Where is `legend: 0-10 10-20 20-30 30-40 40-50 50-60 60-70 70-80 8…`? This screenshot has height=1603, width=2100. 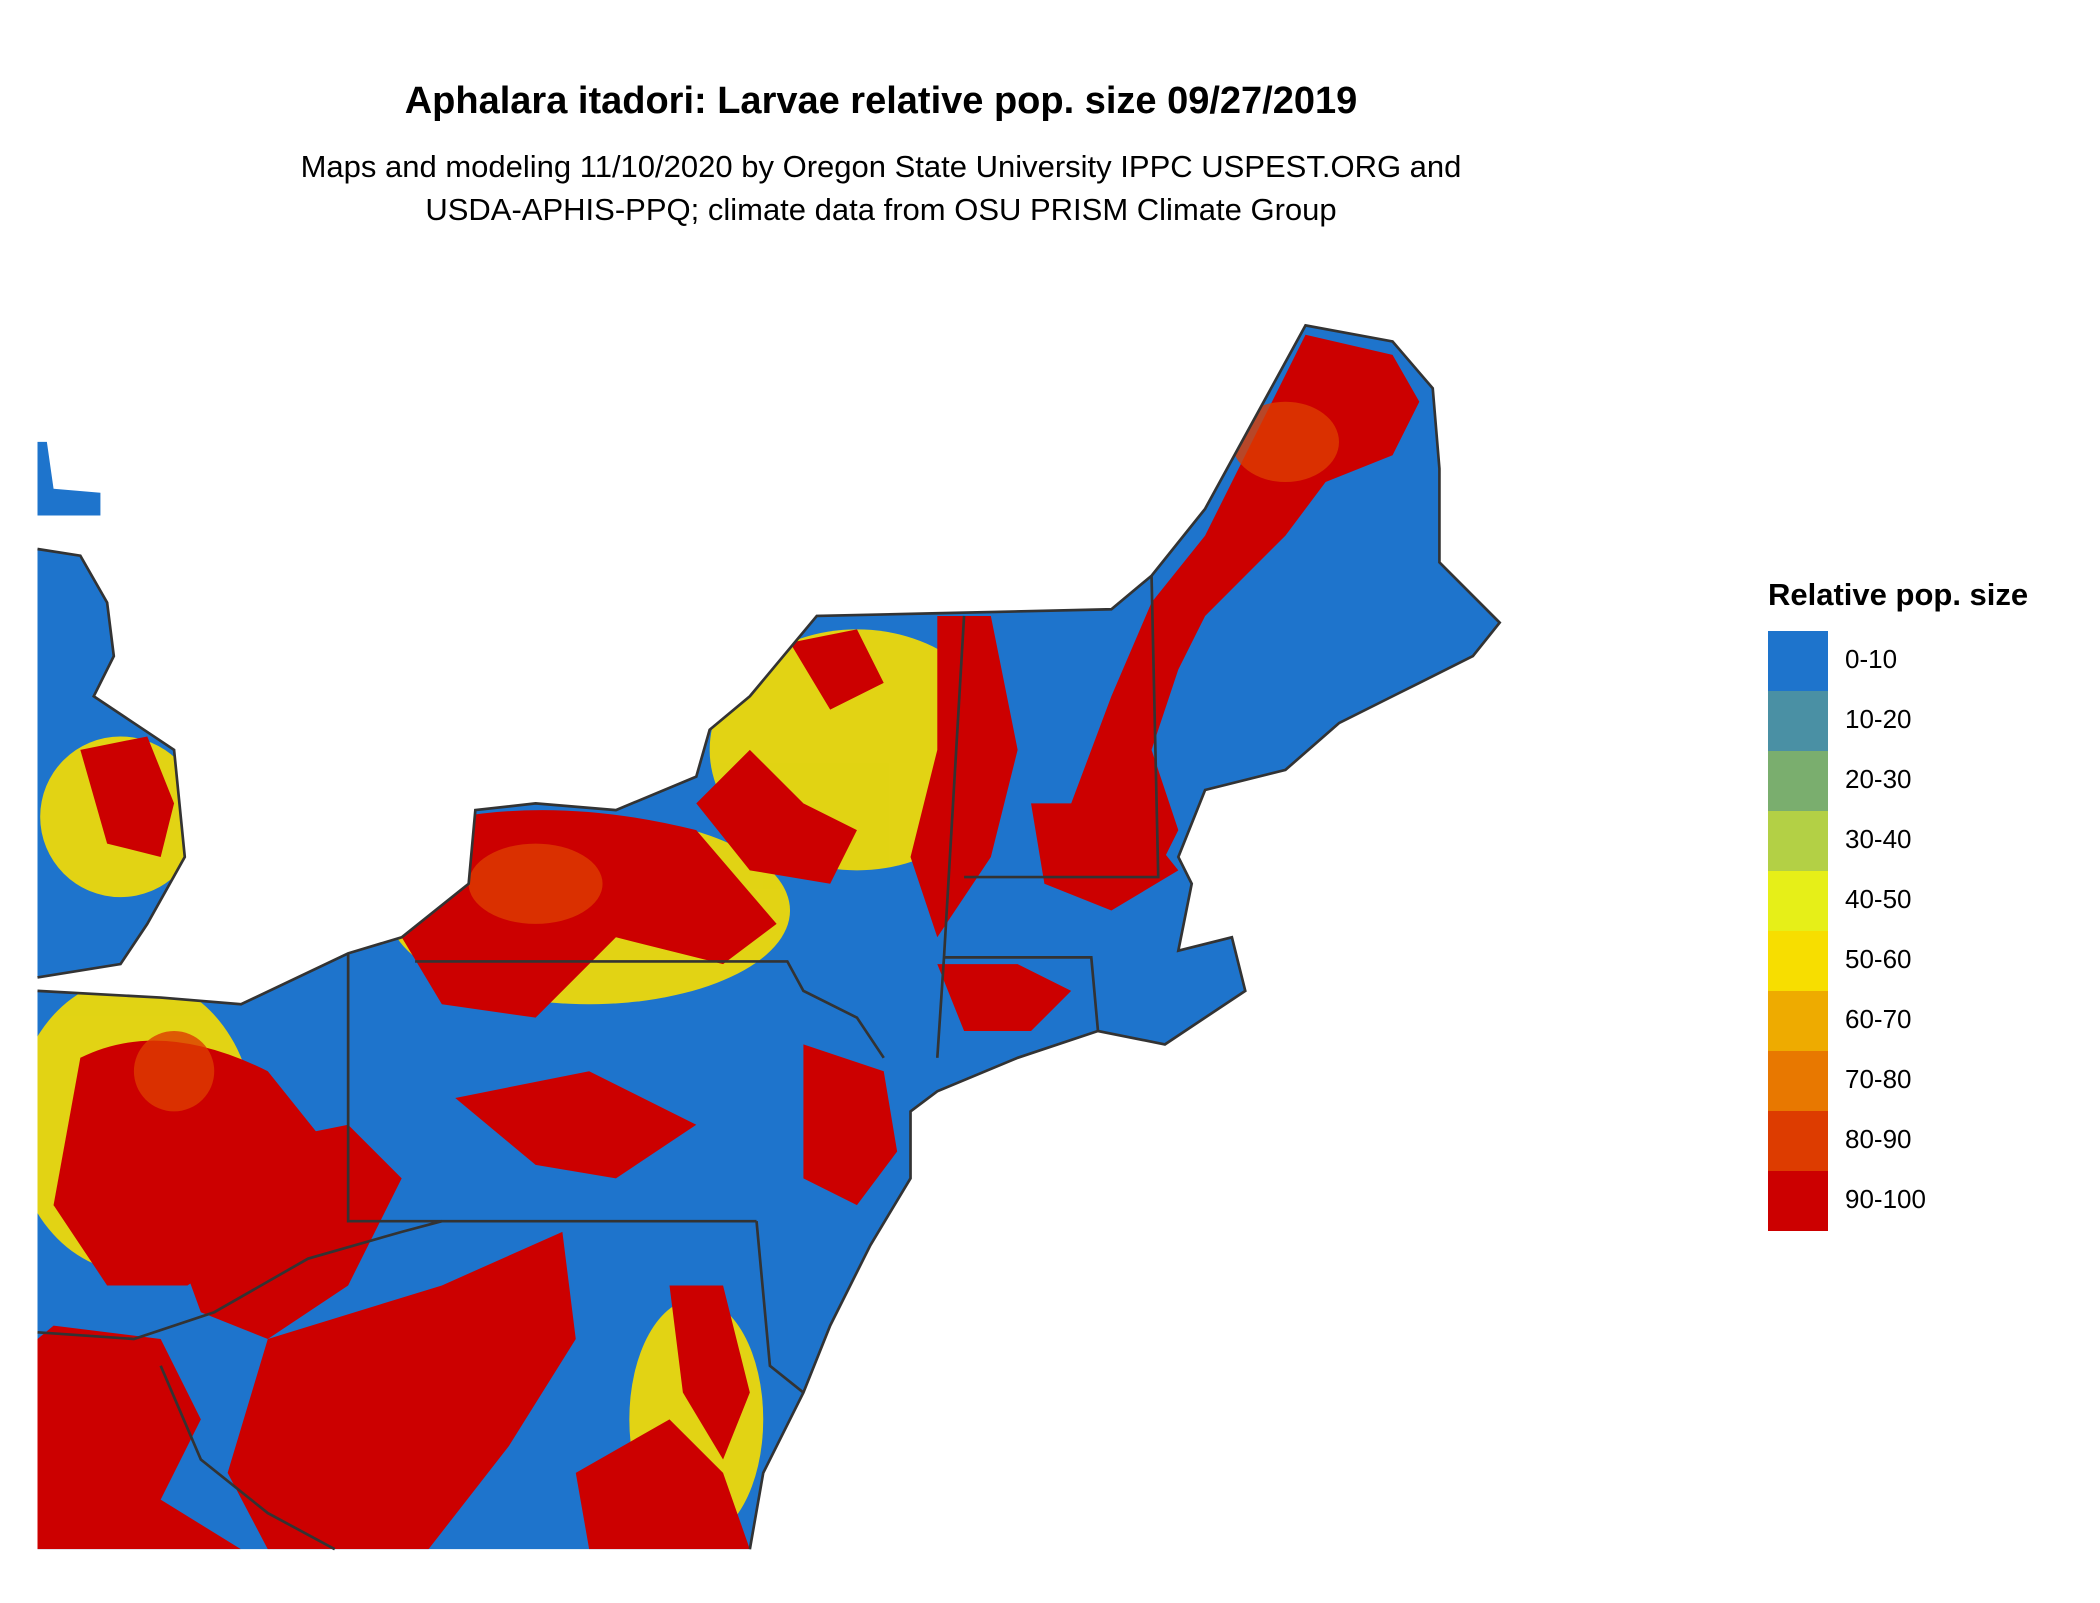
legend: 0-10 10-20 20-30 30-40 40-50 50-60 60-70 70-80 8… is located at coordinates (1847, 931).